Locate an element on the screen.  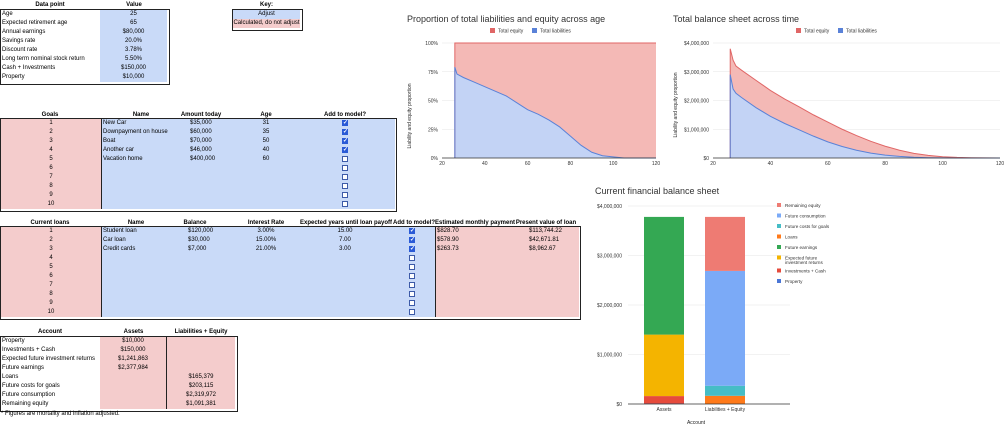
loans-header-balance: Balance is located at coordinates (195, 223).